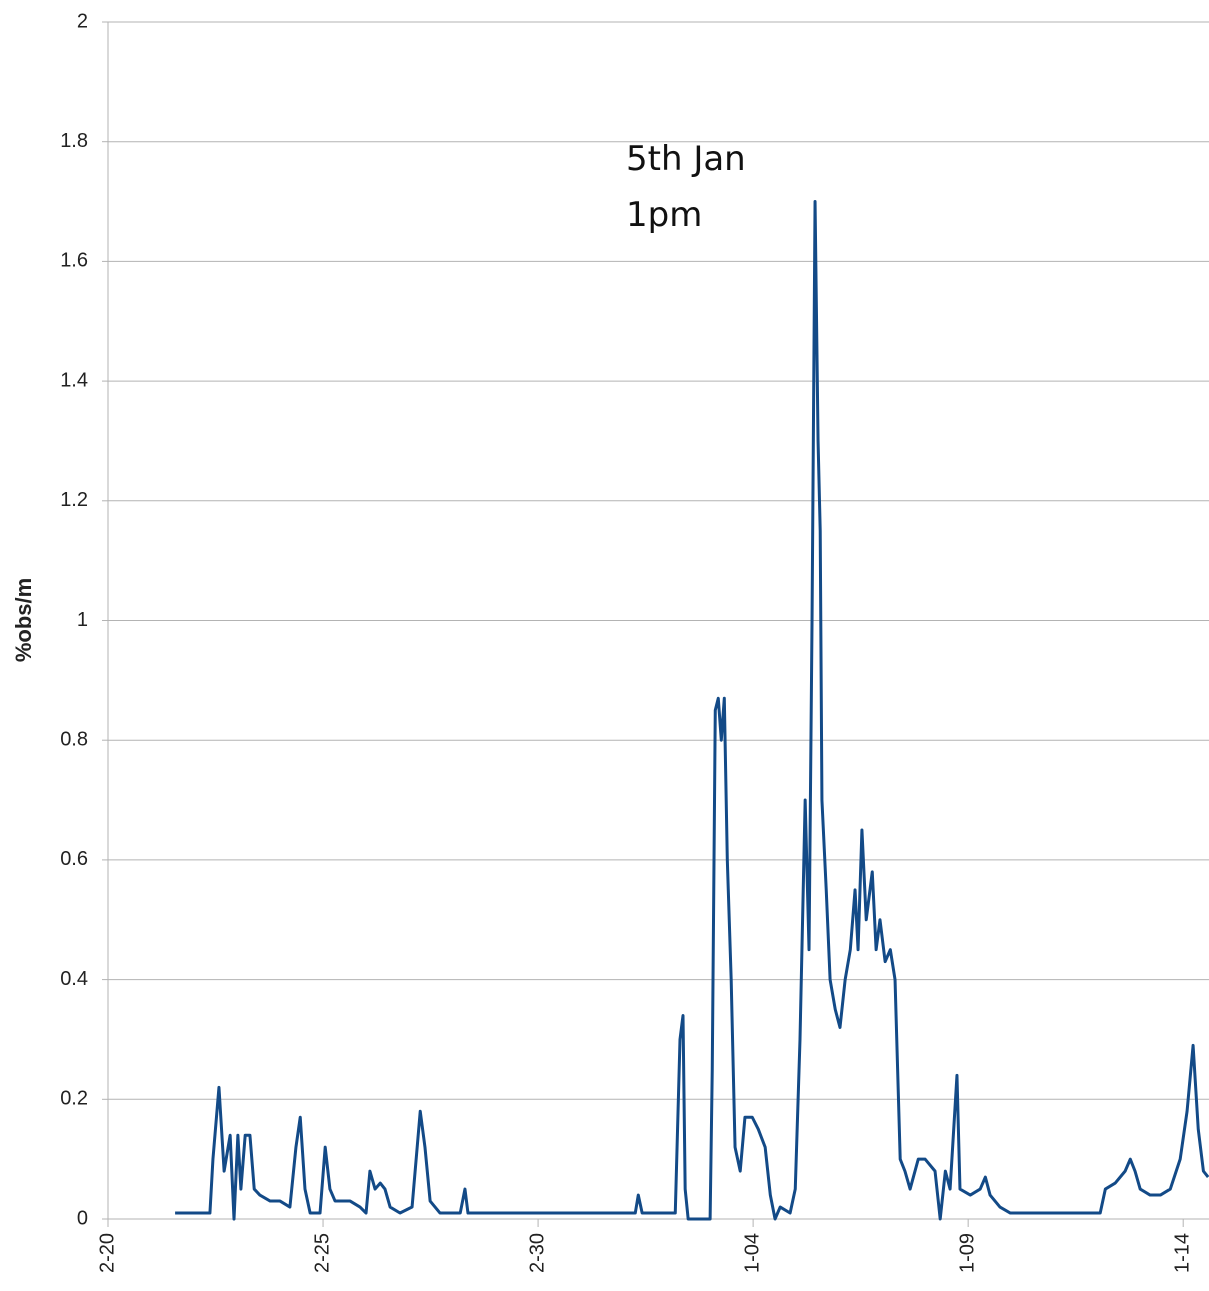 The height and width of the screenshot is (1291, 1209). I want to click on y-tick-label: 1, so click(82, 620).